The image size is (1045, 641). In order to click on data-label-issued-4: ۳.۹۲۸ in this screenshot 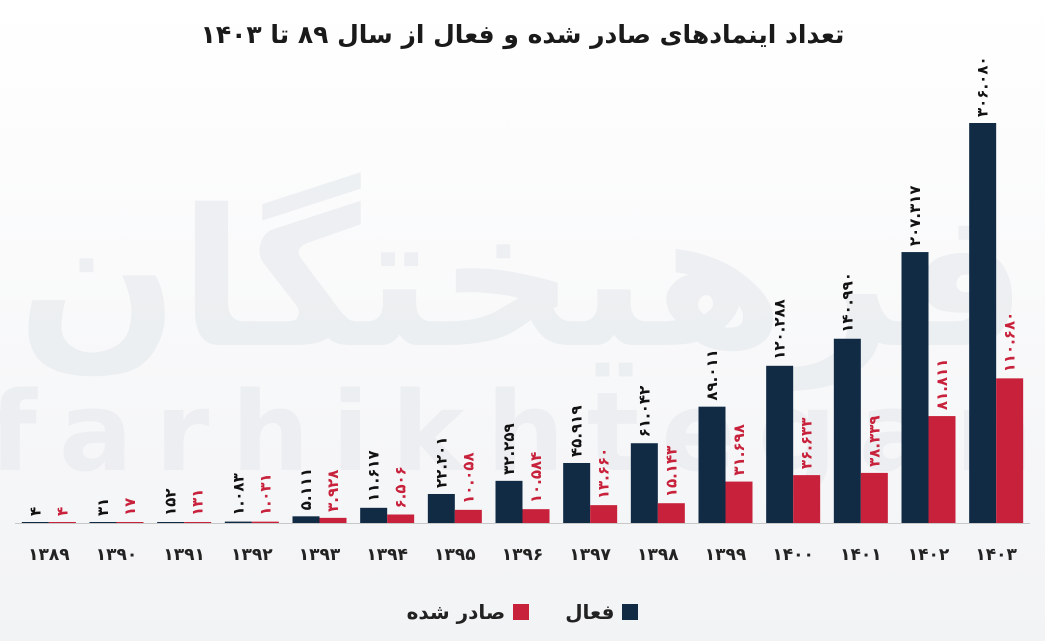, I will do `click(333, 491)`.